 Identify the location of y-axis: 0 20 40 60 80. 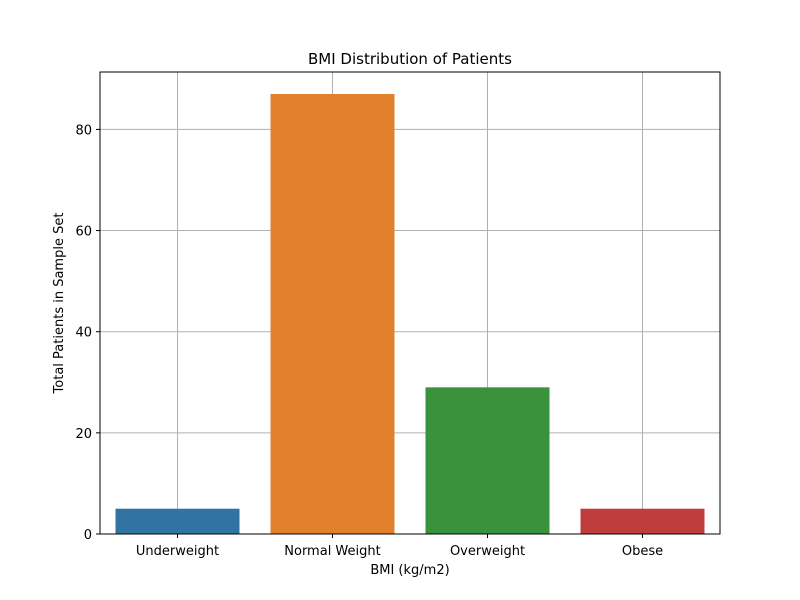
(87, 333).